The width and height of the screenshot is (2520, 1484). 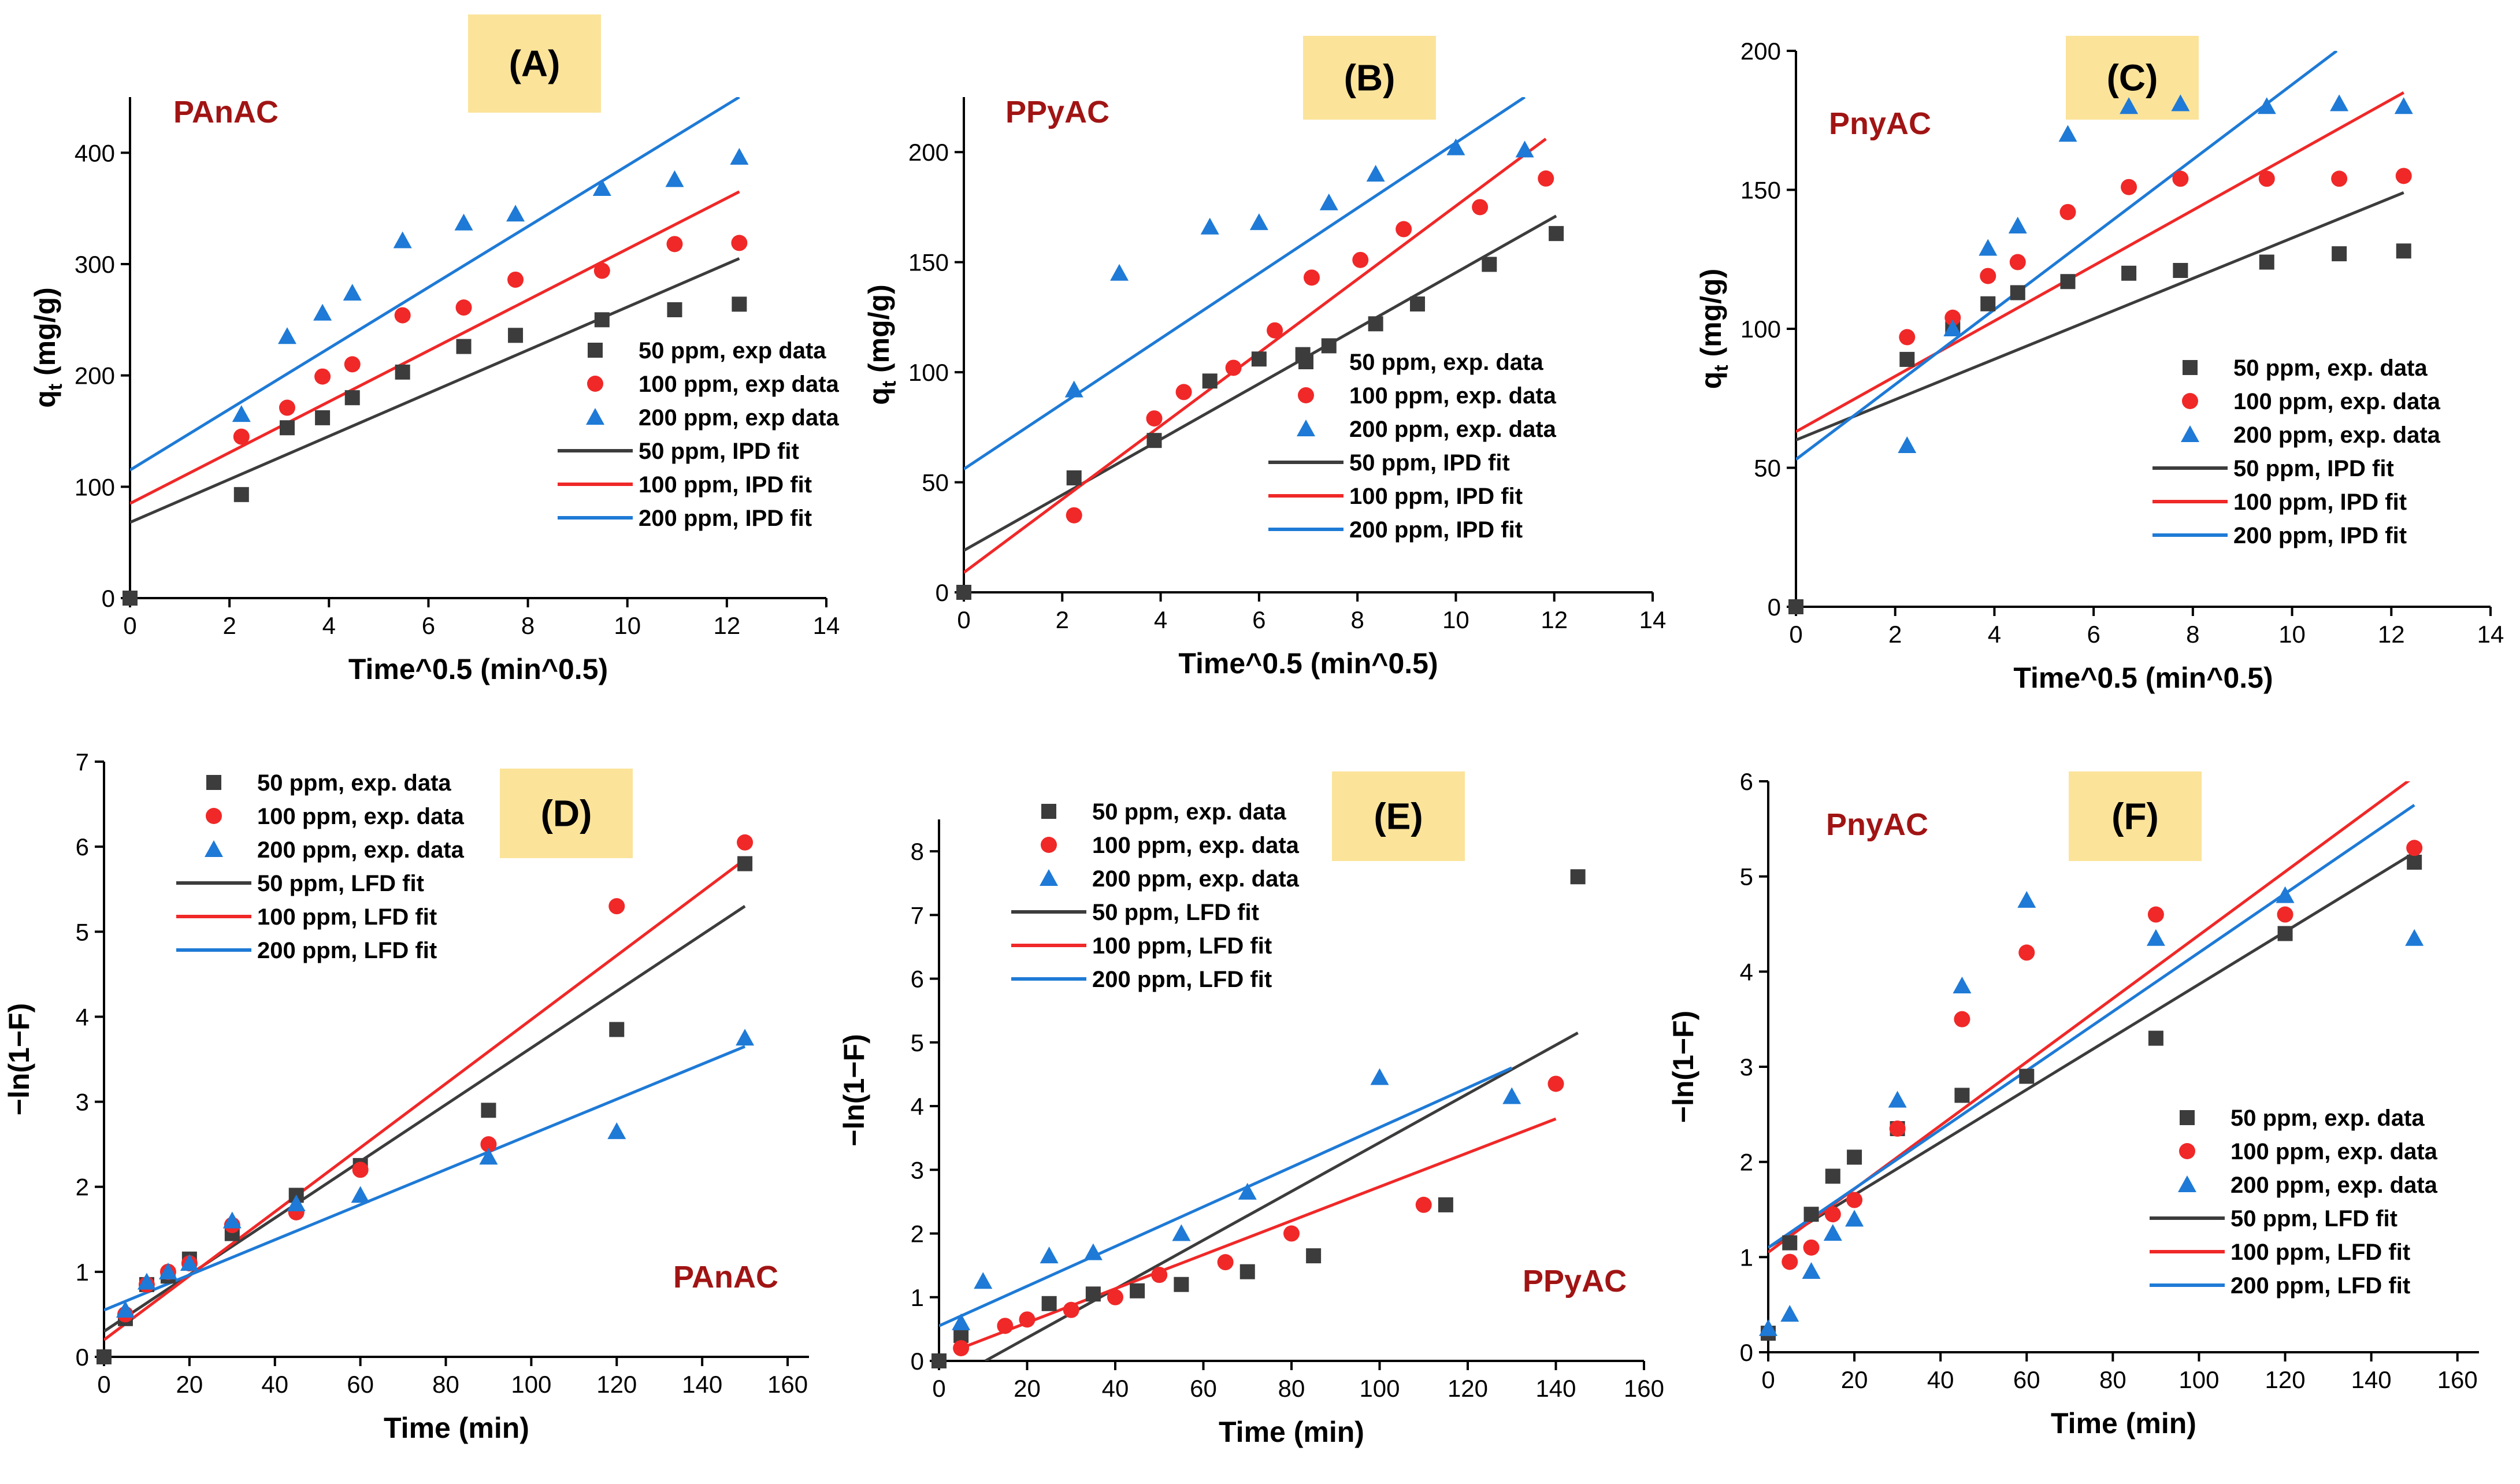 What do you see at coordinates (1446, 362) in the screenshot?
I see `legend-label: 50 ppm, exp. data` at bounding box center [1446, 362].